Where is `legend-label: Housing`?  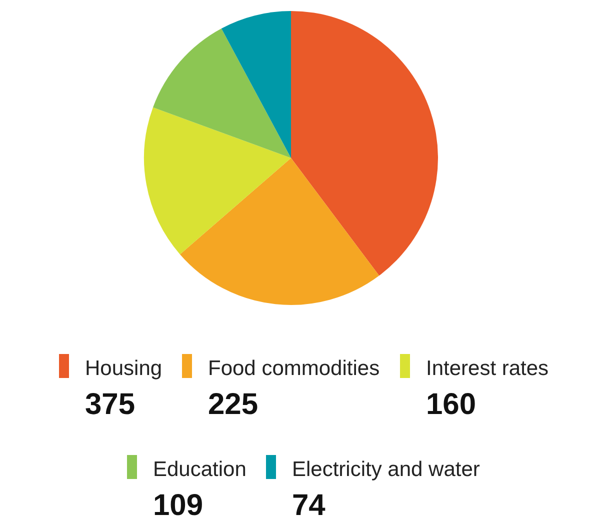
legend-label: Housing is located at coordinates (123, 368).